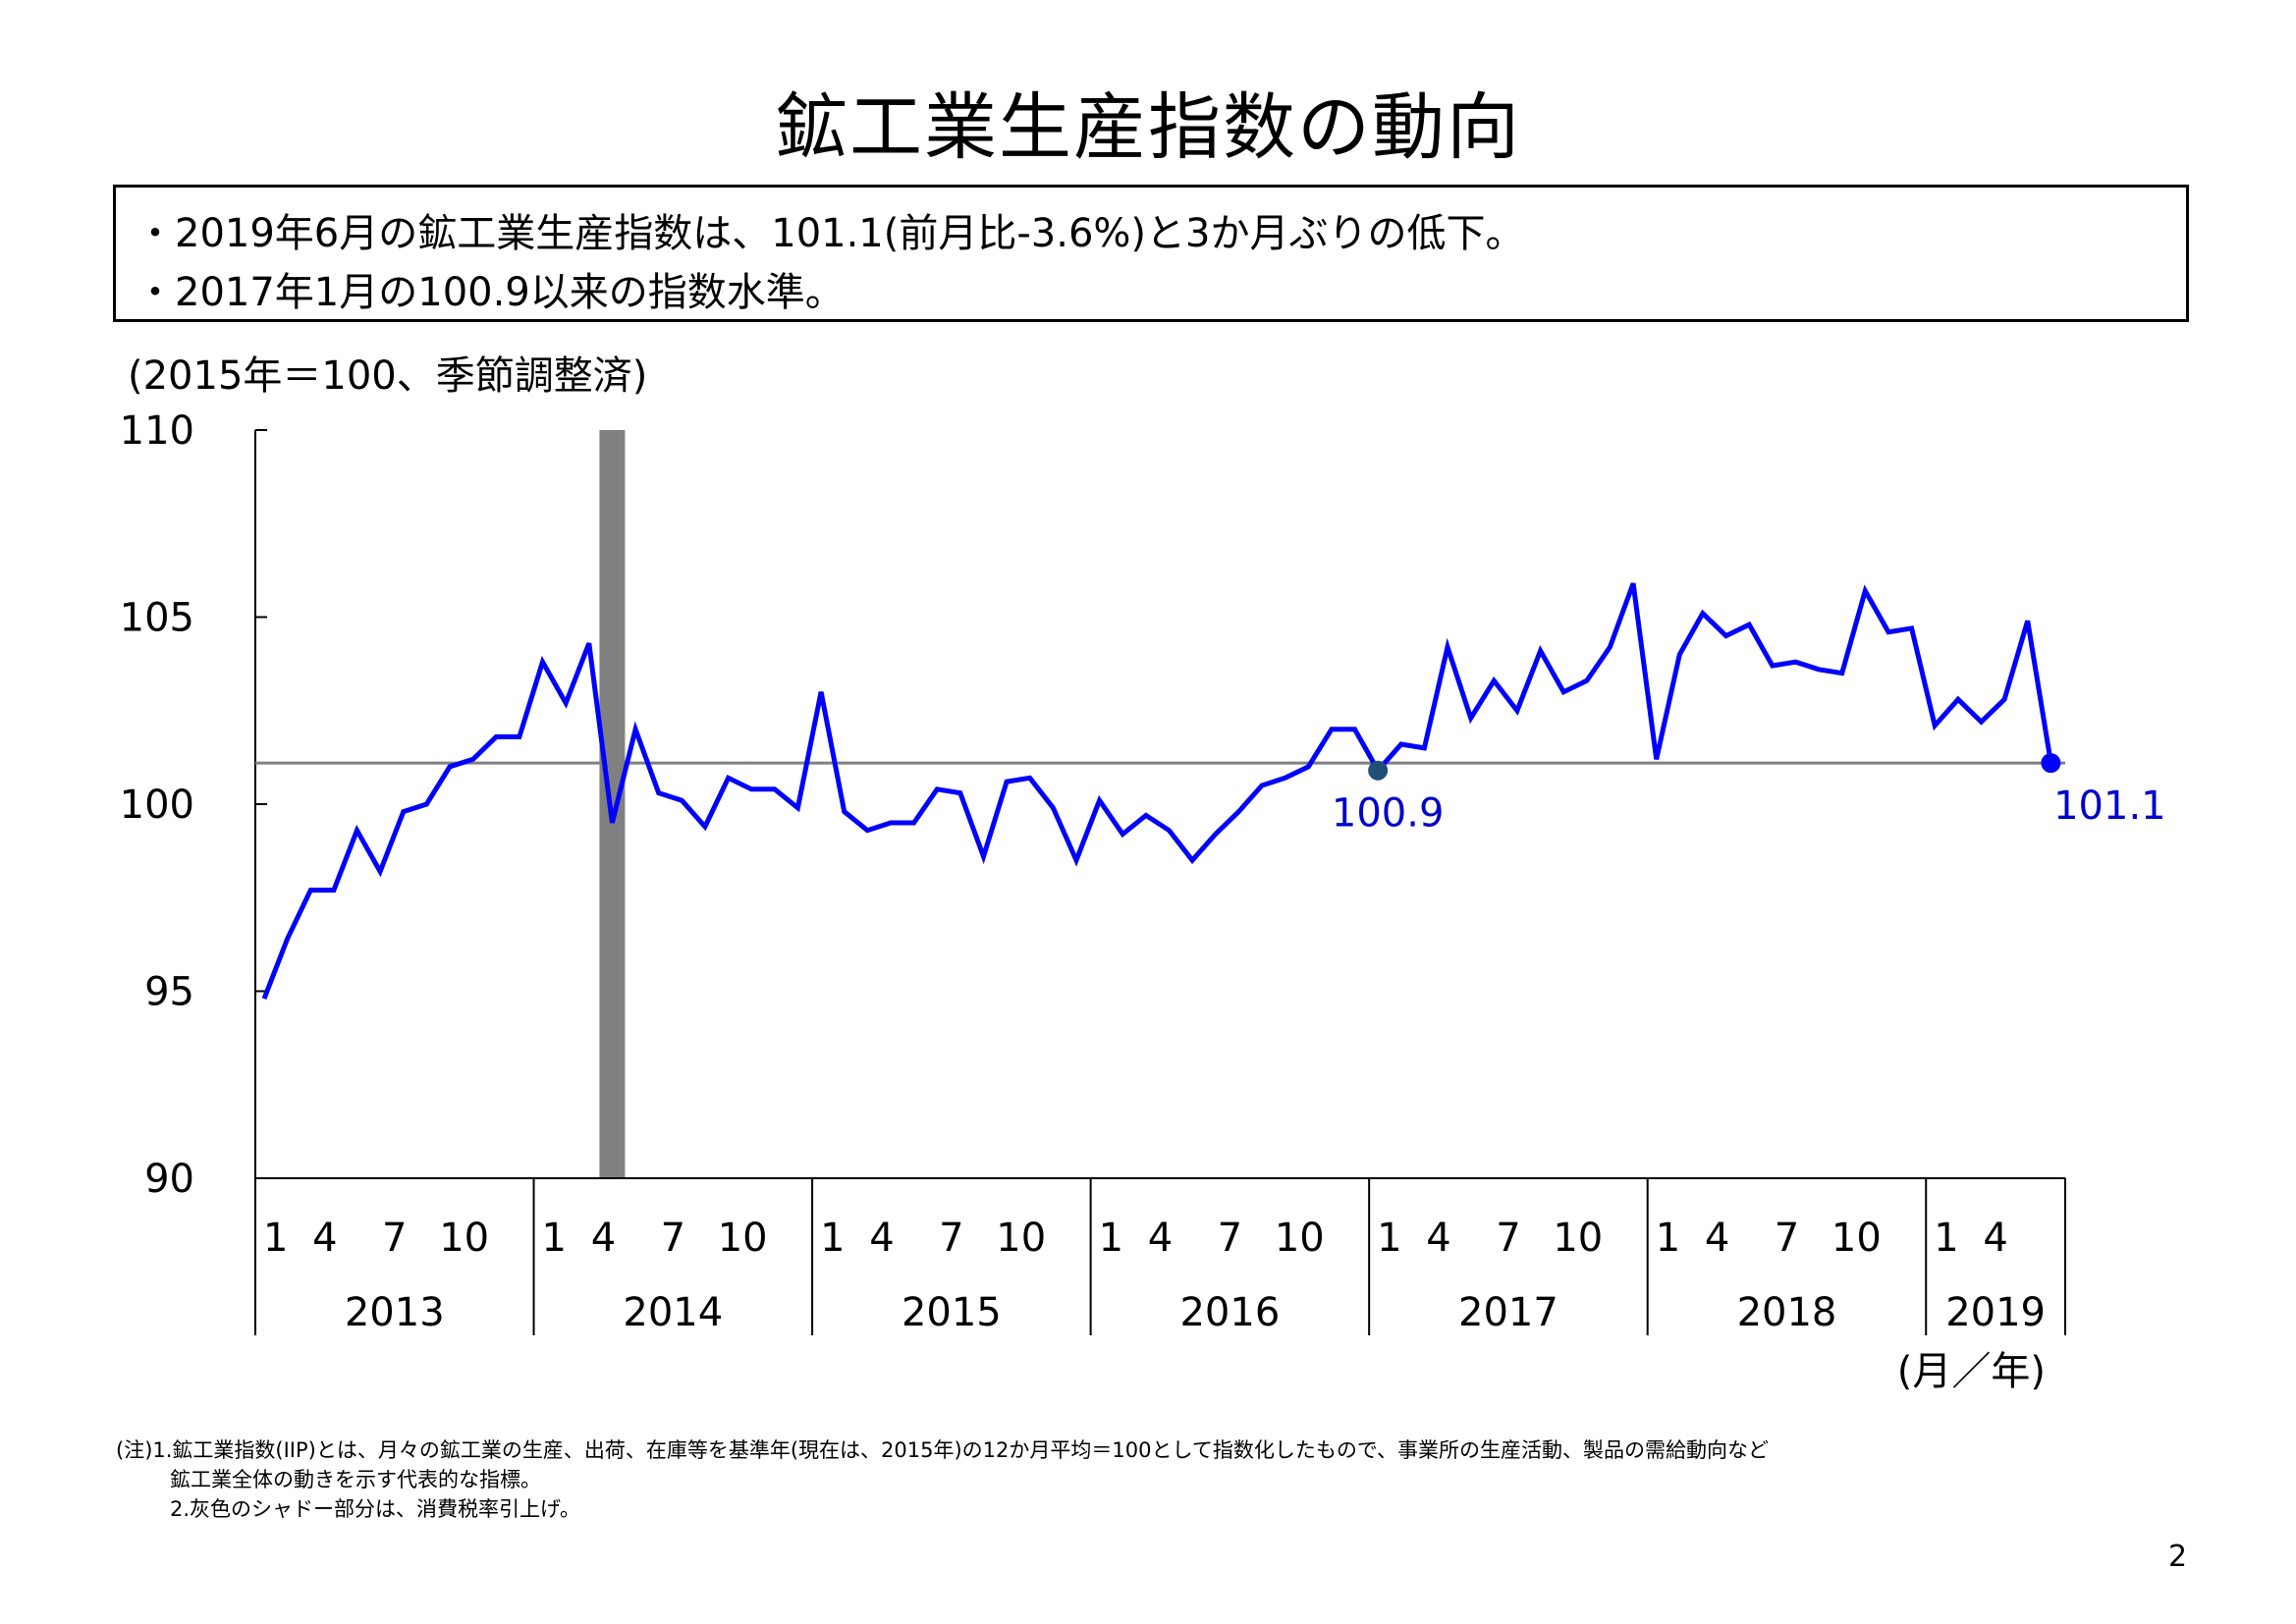 The height and width of the screenshot is (1624, 2296). I want to click on y-tick-label: 95, so click(169, 992).